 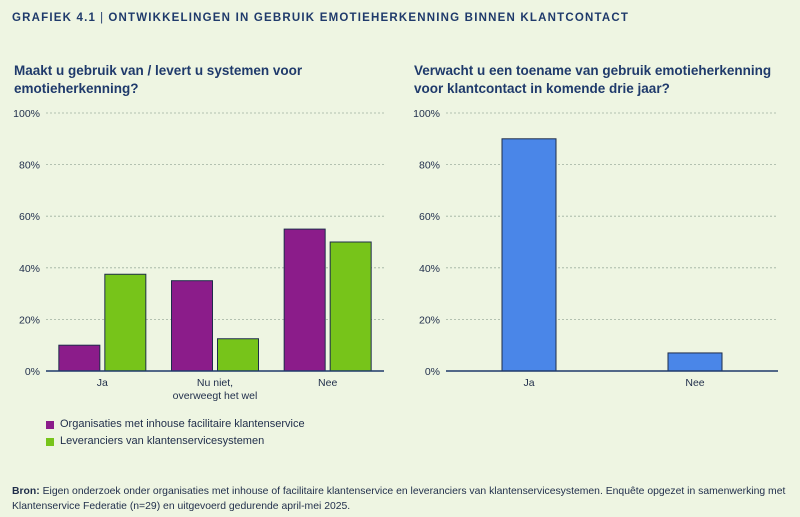 What do you see at coordinates (29, 320) in the screenshot?
I see `left-chart-y-tick-label: 20%` at bounding box center [29, 320].